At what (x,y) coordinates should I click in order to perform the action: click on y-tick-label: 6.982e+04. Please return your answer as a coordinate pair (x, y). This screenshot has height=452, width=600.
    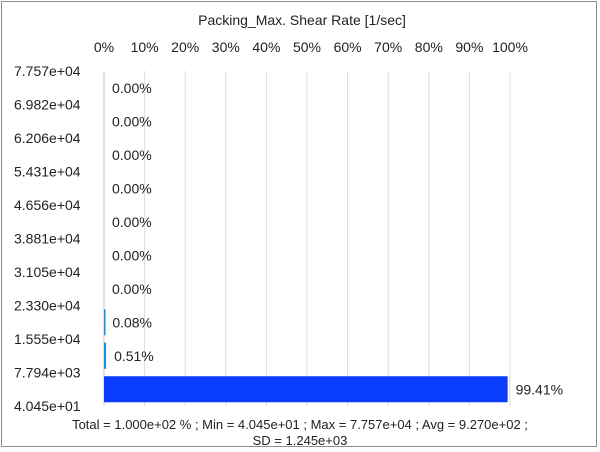
    Looking at the image, I should click on (47, 105).